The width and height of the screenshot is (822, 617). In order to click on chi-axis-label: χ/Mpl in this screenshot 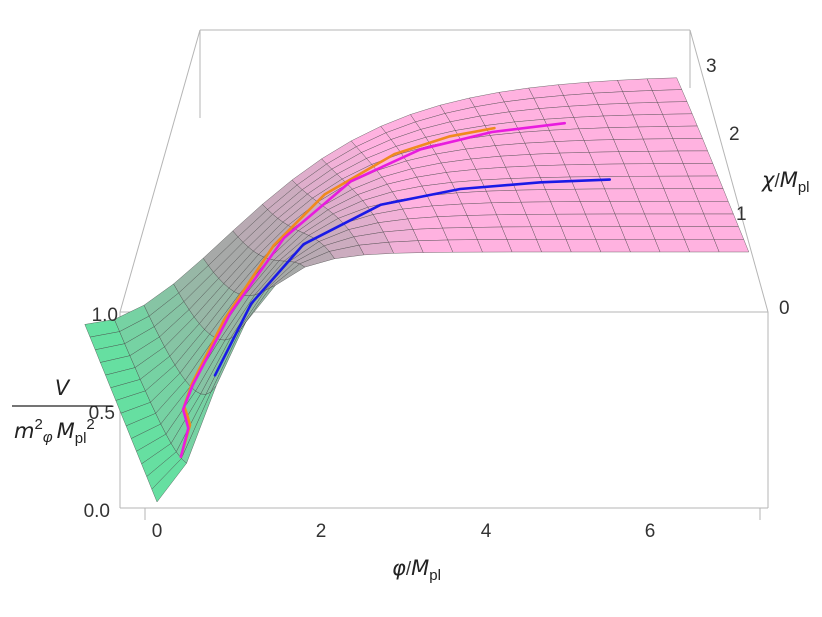, I will do `click(785, 182)`.